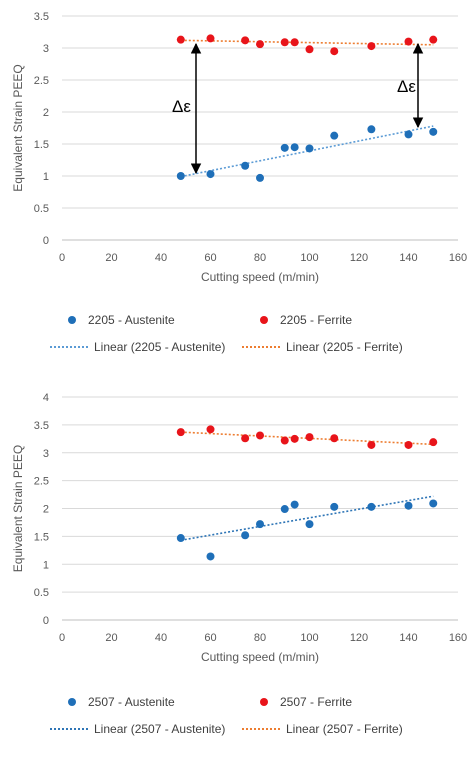 The width and height of the screenshot is (474, 762). What do you see at coordinates (344, 347) in the screenshot?
I see `legend-label: Linear (2205 - Ferrite)` at bounding box center [344, 347].